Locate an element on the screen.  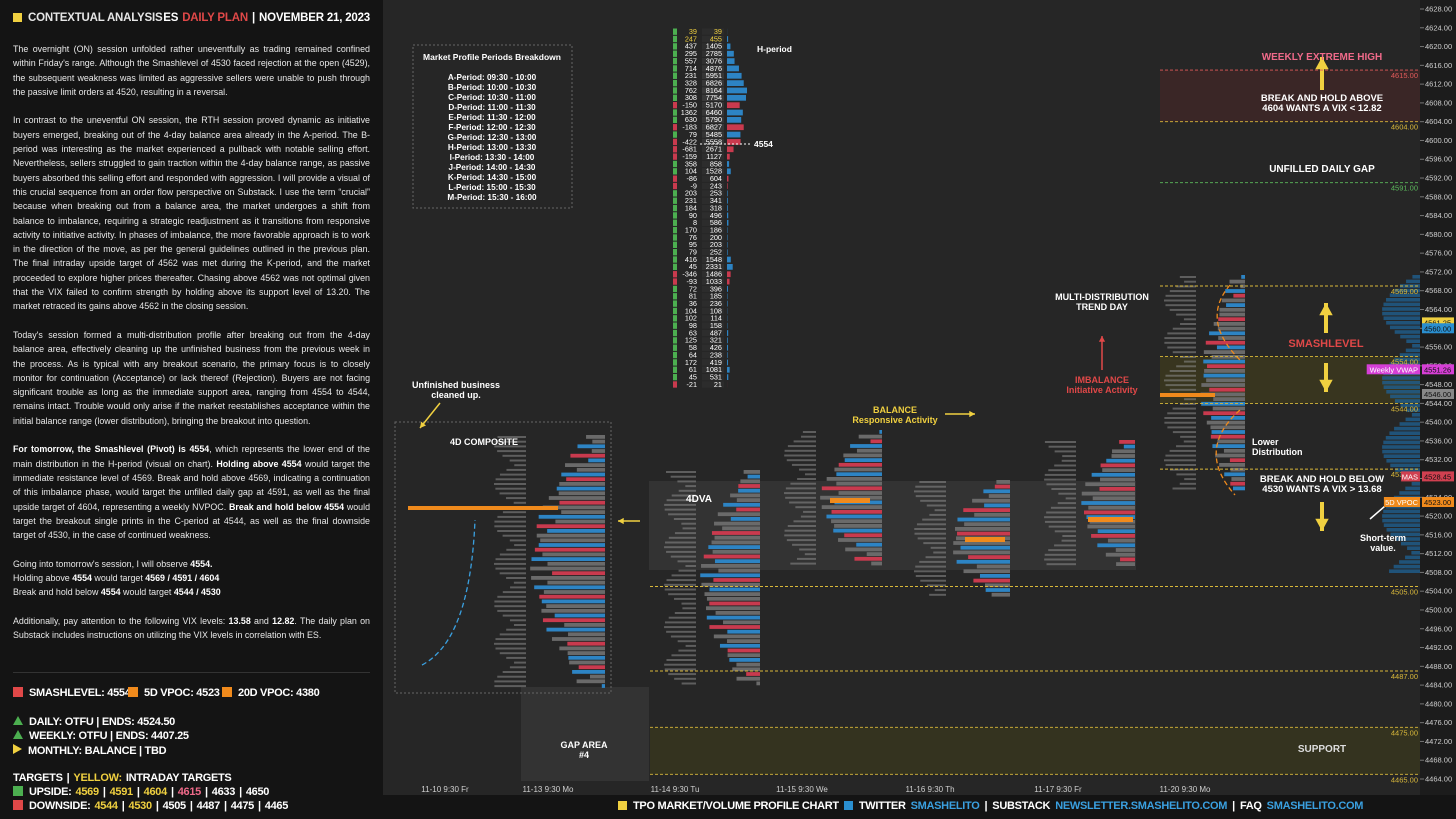
text: YELLOW: is located at coordinates (97, 778).